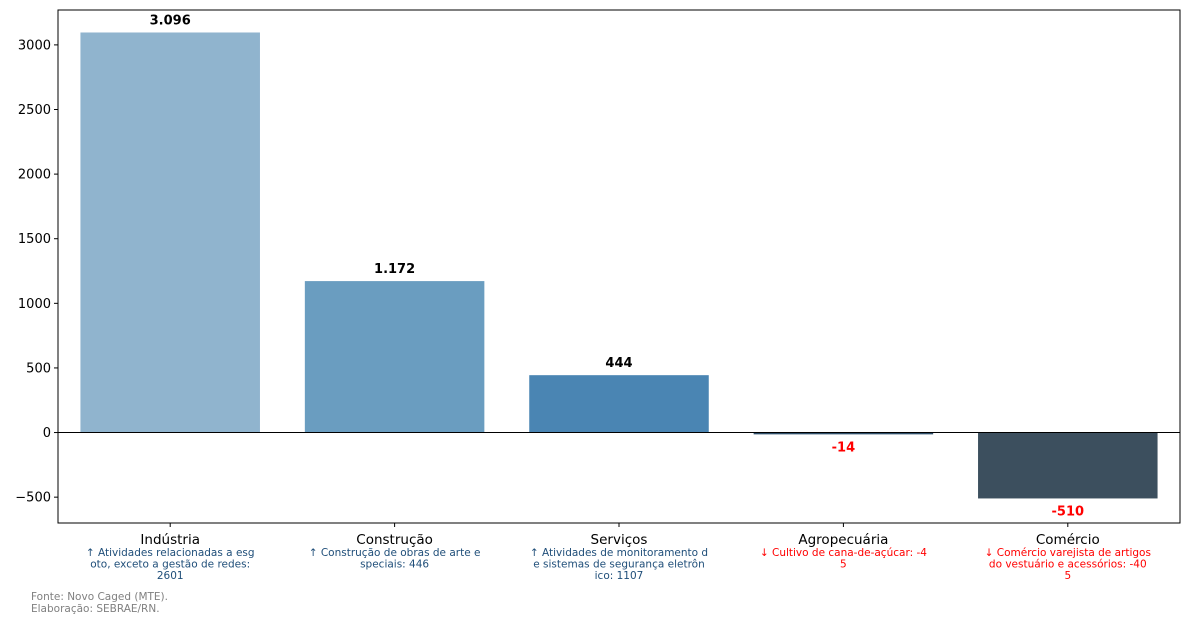 This screenshot has height=625, width=1190. Describe the element at coordinates (33, 498) in the screenshot. I see `y-tick-label-0: −500` at that location.